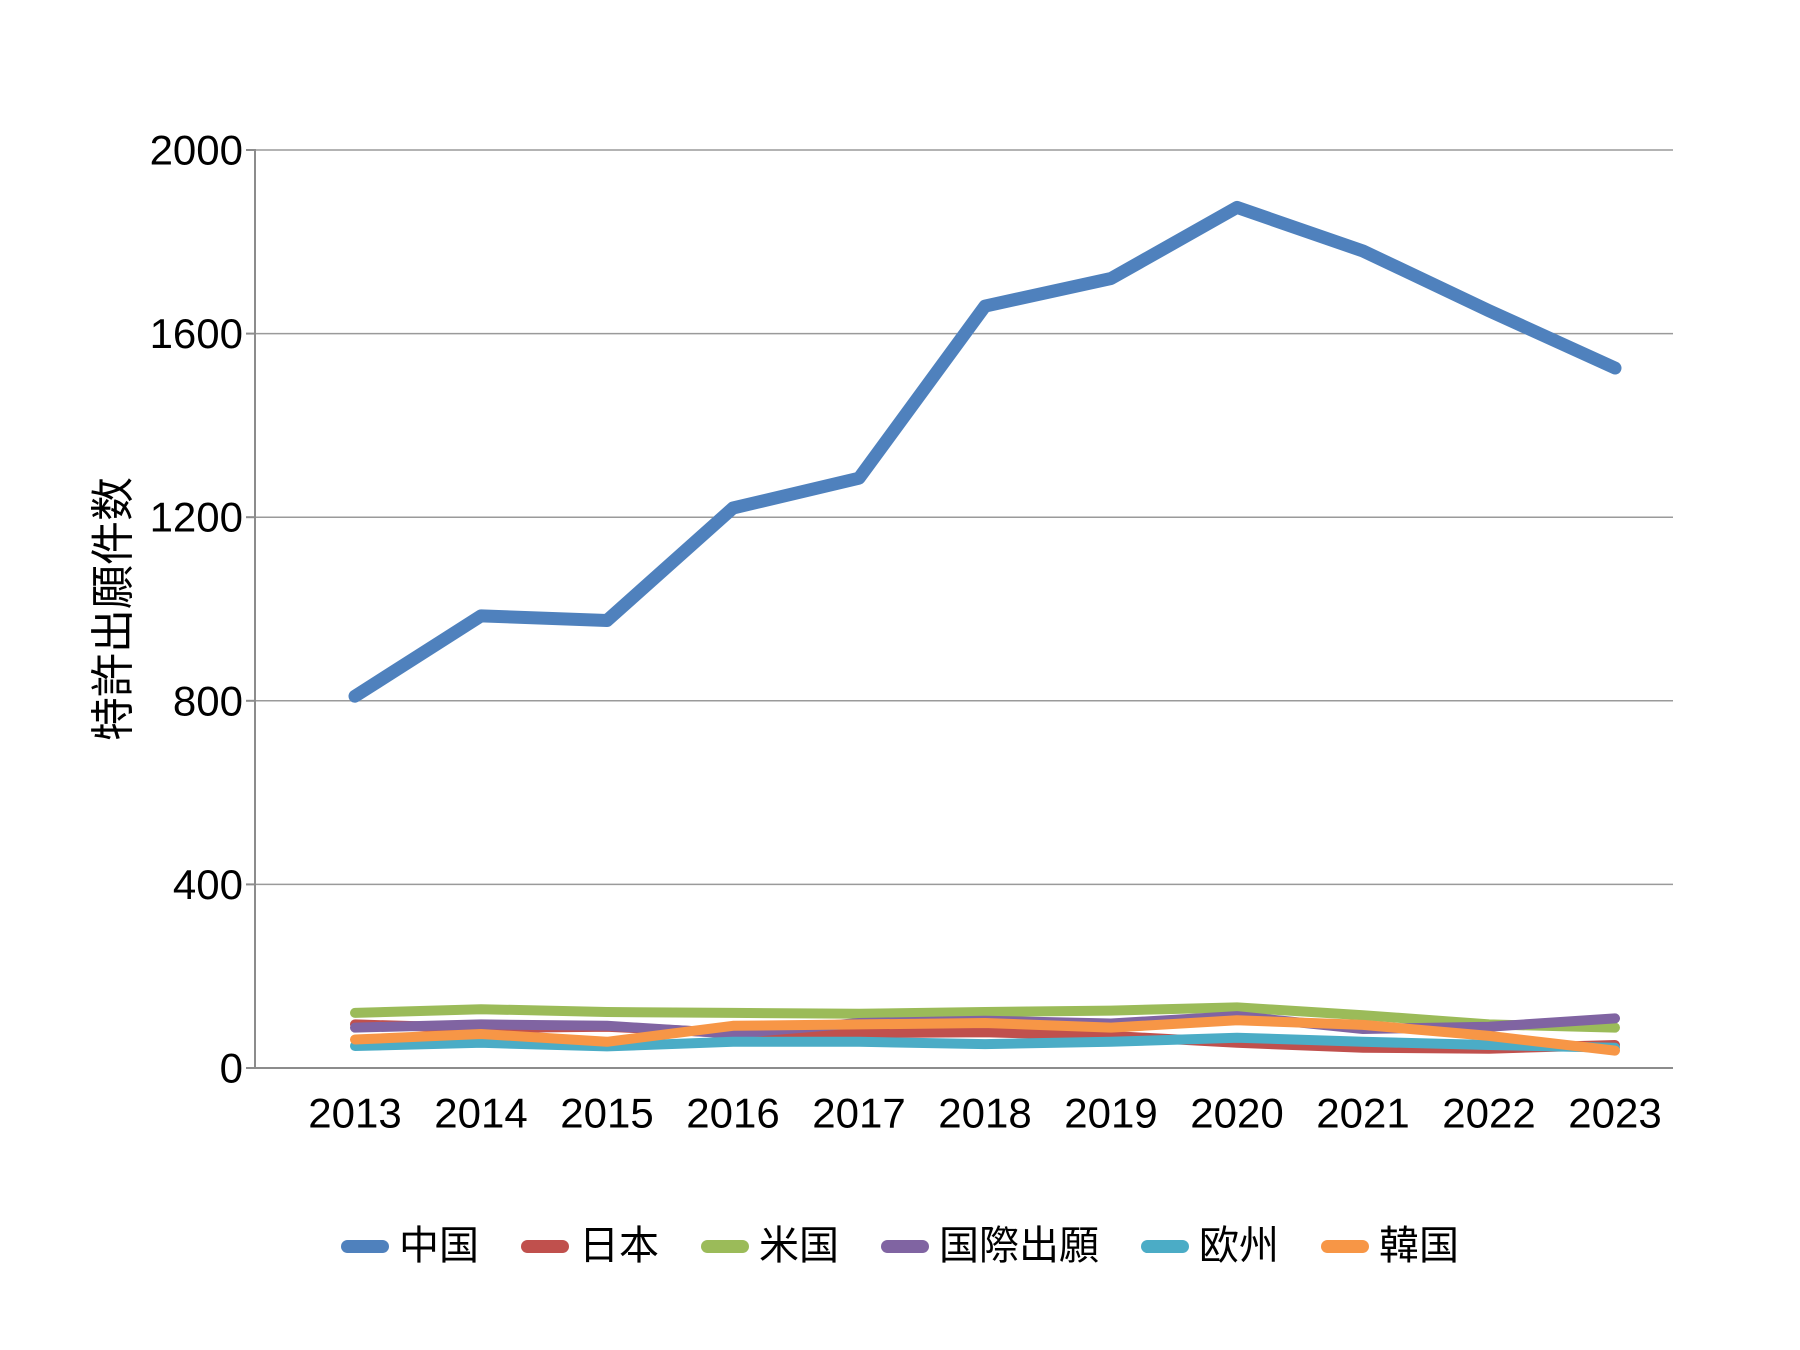  Describe the element at coordinates (725, 1246) in the screenshot. I see `legend-swatch-米国` at that location.